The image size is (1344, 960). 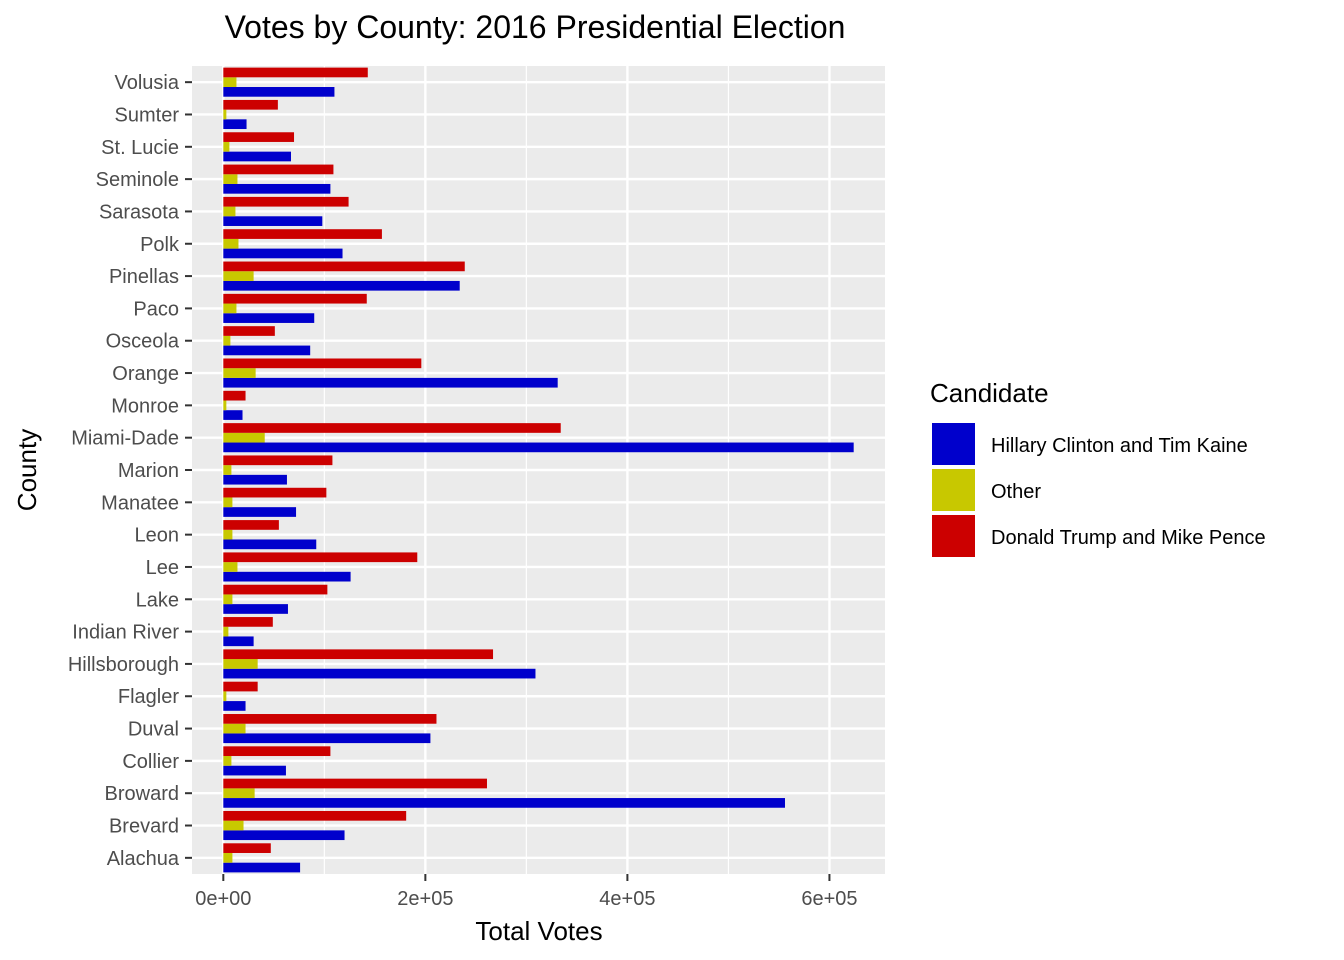 What do you see at coordinates (145, 406) in the screenshot?
I see `y-tick-label: Monroe` at bounding box center [145, 406].